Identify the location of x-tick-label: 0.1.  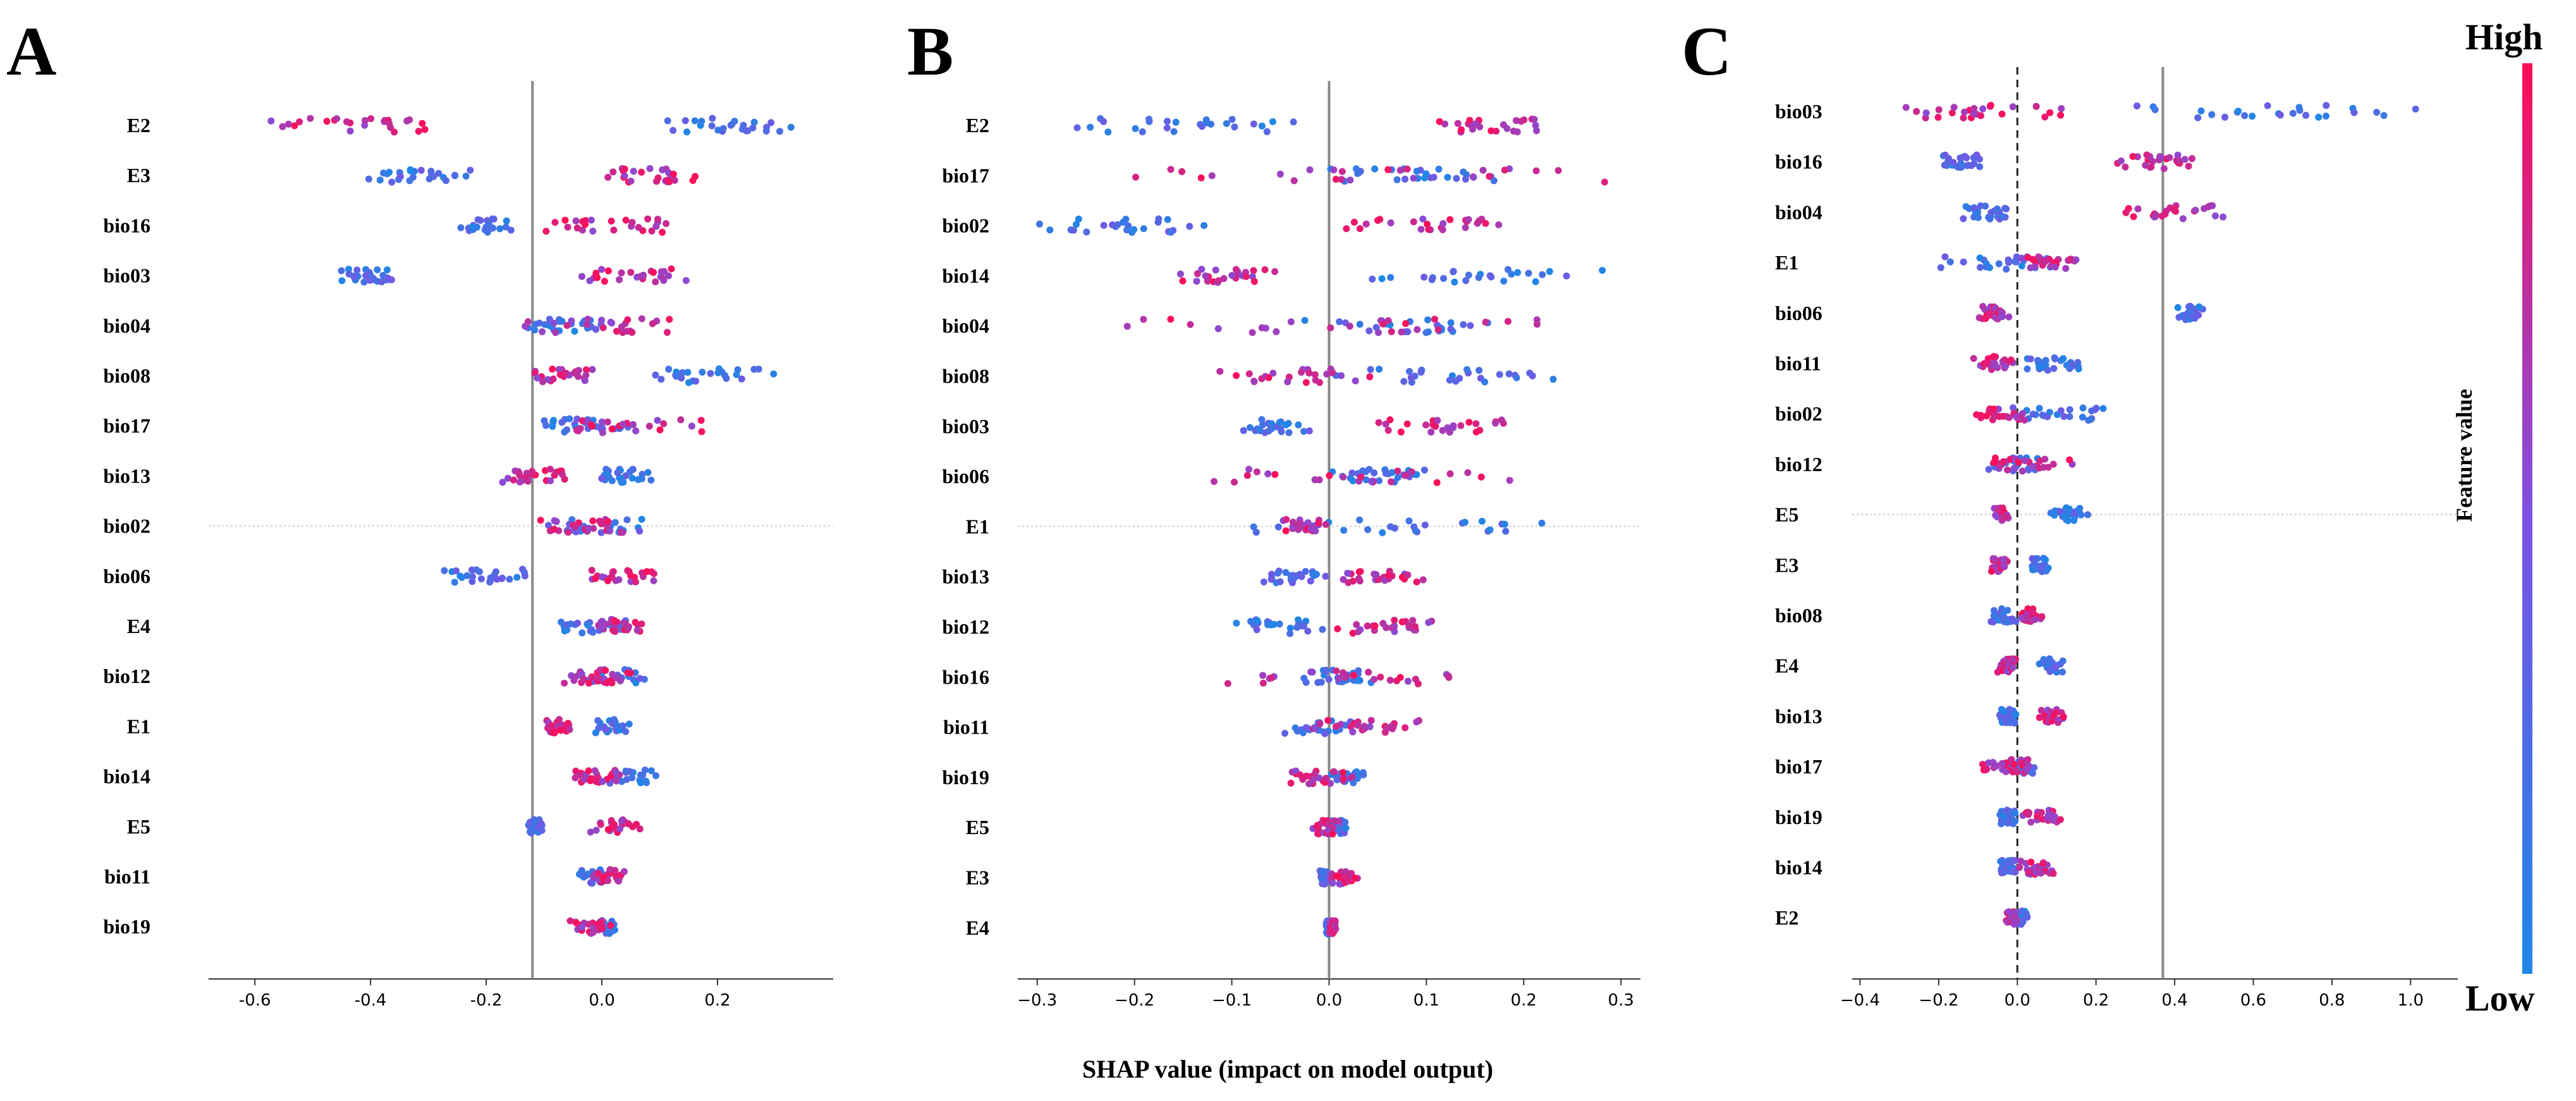
(1426, 1000).